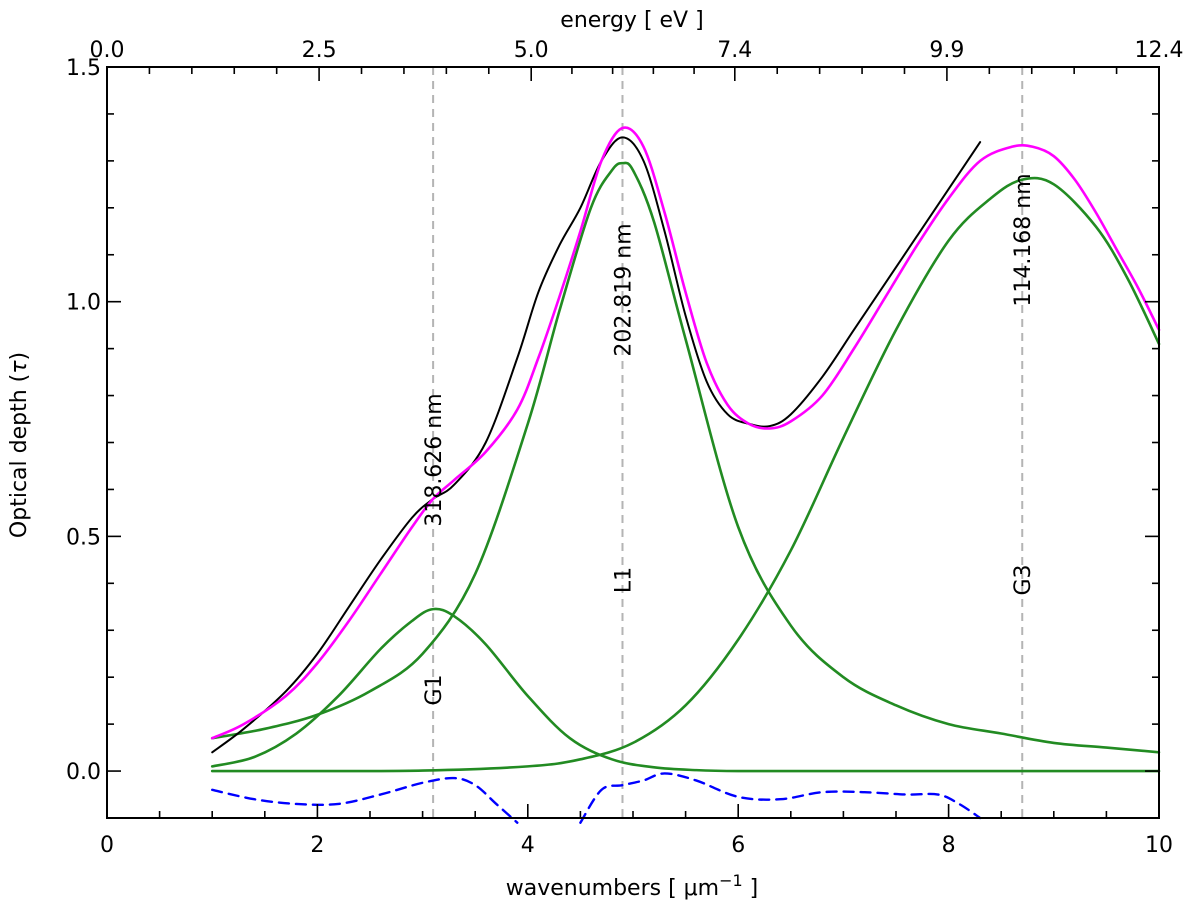 The height and width of the screenshot is (907, 1200). I want to click on x2-tick-label: 0.0, so click(107, 50).